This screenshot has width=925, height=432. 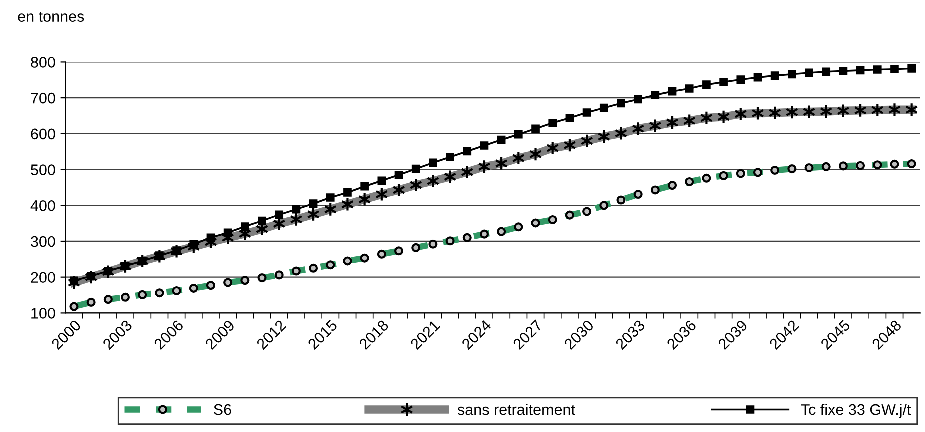 I want to click on y-axis-title: en tonnes, so click(x=51, y=17).